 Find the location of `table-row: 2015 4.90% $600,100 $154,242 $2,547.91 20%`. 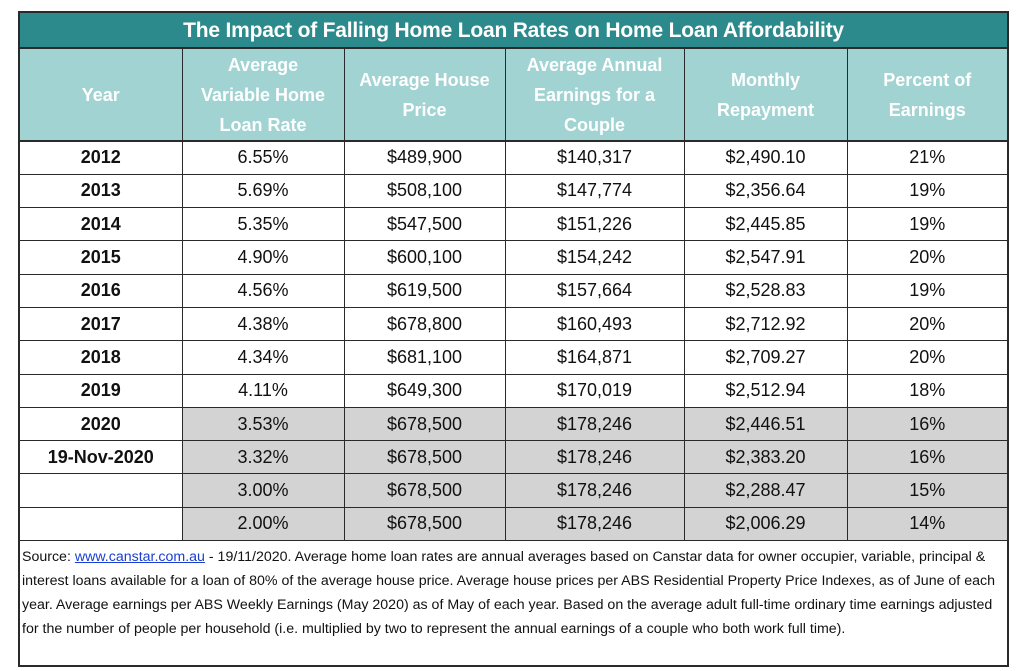

table-row: 2015 4.90% $600,100 $154,242 $2,547.91 20% is located at coordinates (513, 257).